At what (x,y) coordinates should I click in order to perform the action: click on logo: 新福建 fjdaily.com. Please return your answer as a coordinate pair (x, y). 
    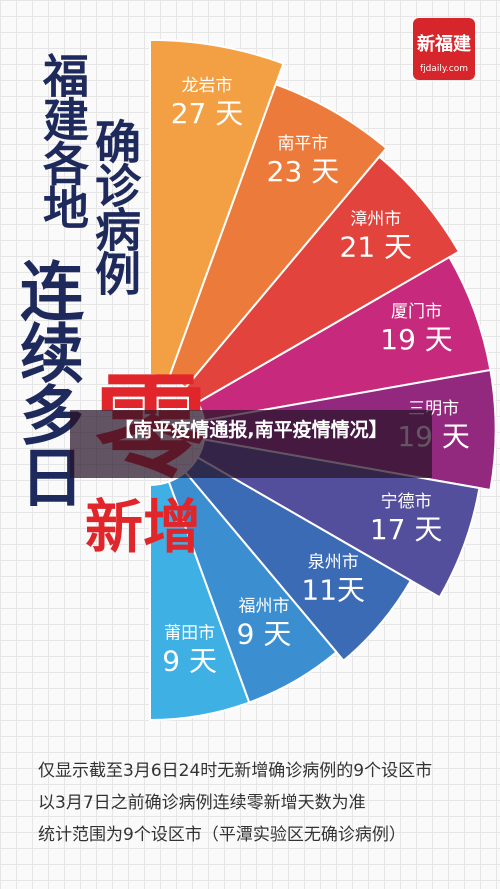
    Looking at the image, I should click on (444, 49).